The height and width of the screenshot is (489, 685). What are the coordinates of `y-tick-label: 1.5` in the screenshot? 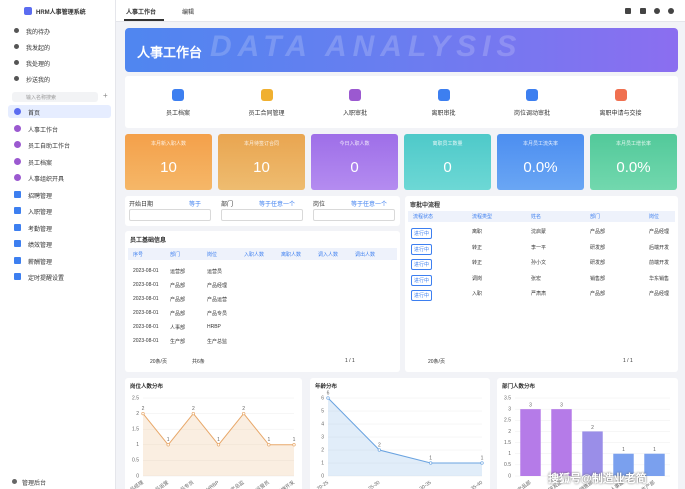 It's located at (135, 430).